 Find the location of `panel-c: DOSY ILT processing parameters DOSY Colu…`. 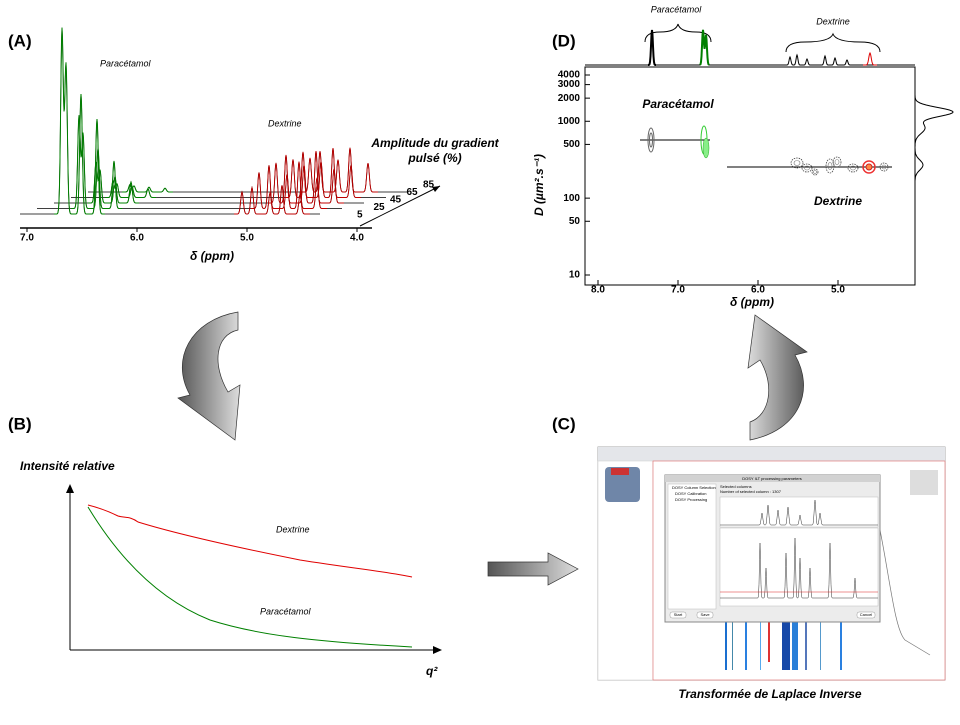

panel-c: DOSY ILT processing parameters DOSY Colu… is located at coordinates (771, 573).